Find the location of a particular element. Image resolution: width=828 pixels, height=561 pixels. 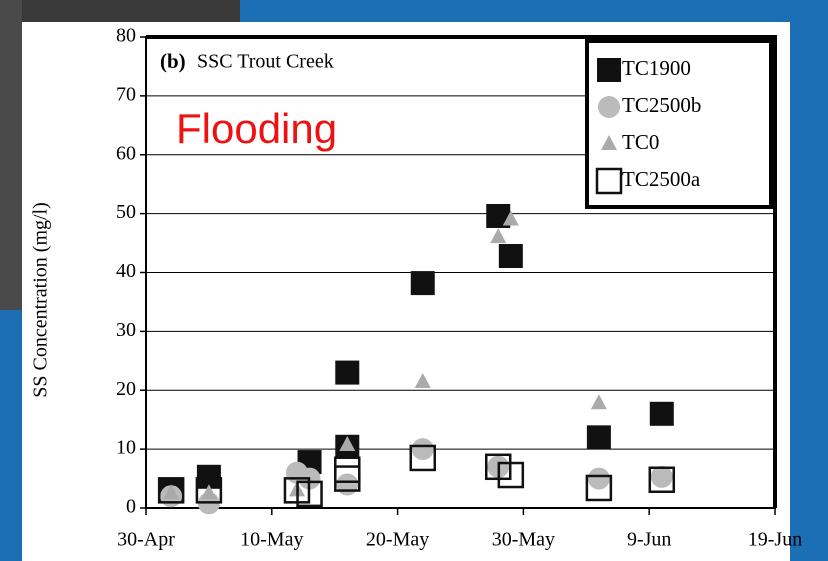

y-tick-label: 70 is located at coordinates (126, 94).